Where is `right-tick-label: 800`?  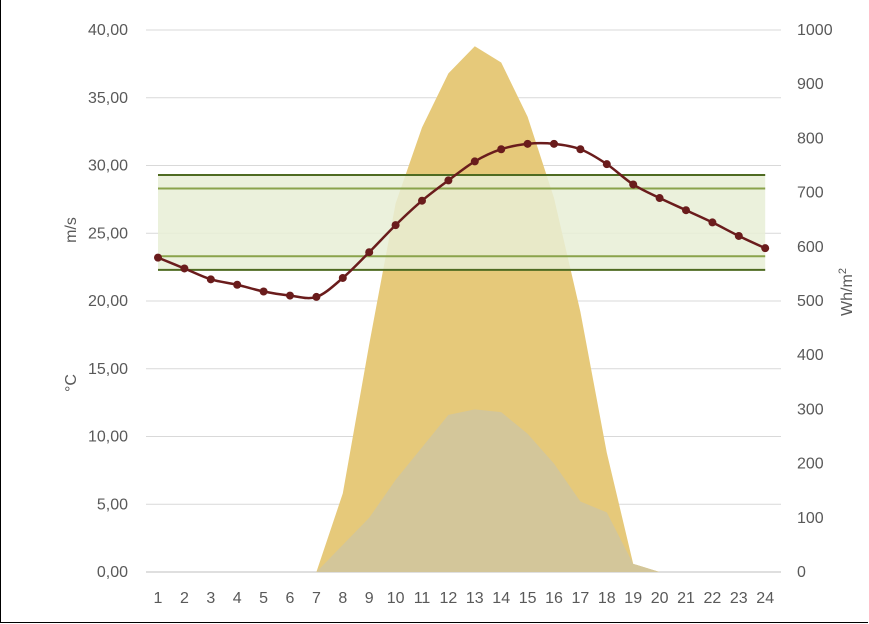 right-tick-label: 800 is located at coordinates (810, 138).